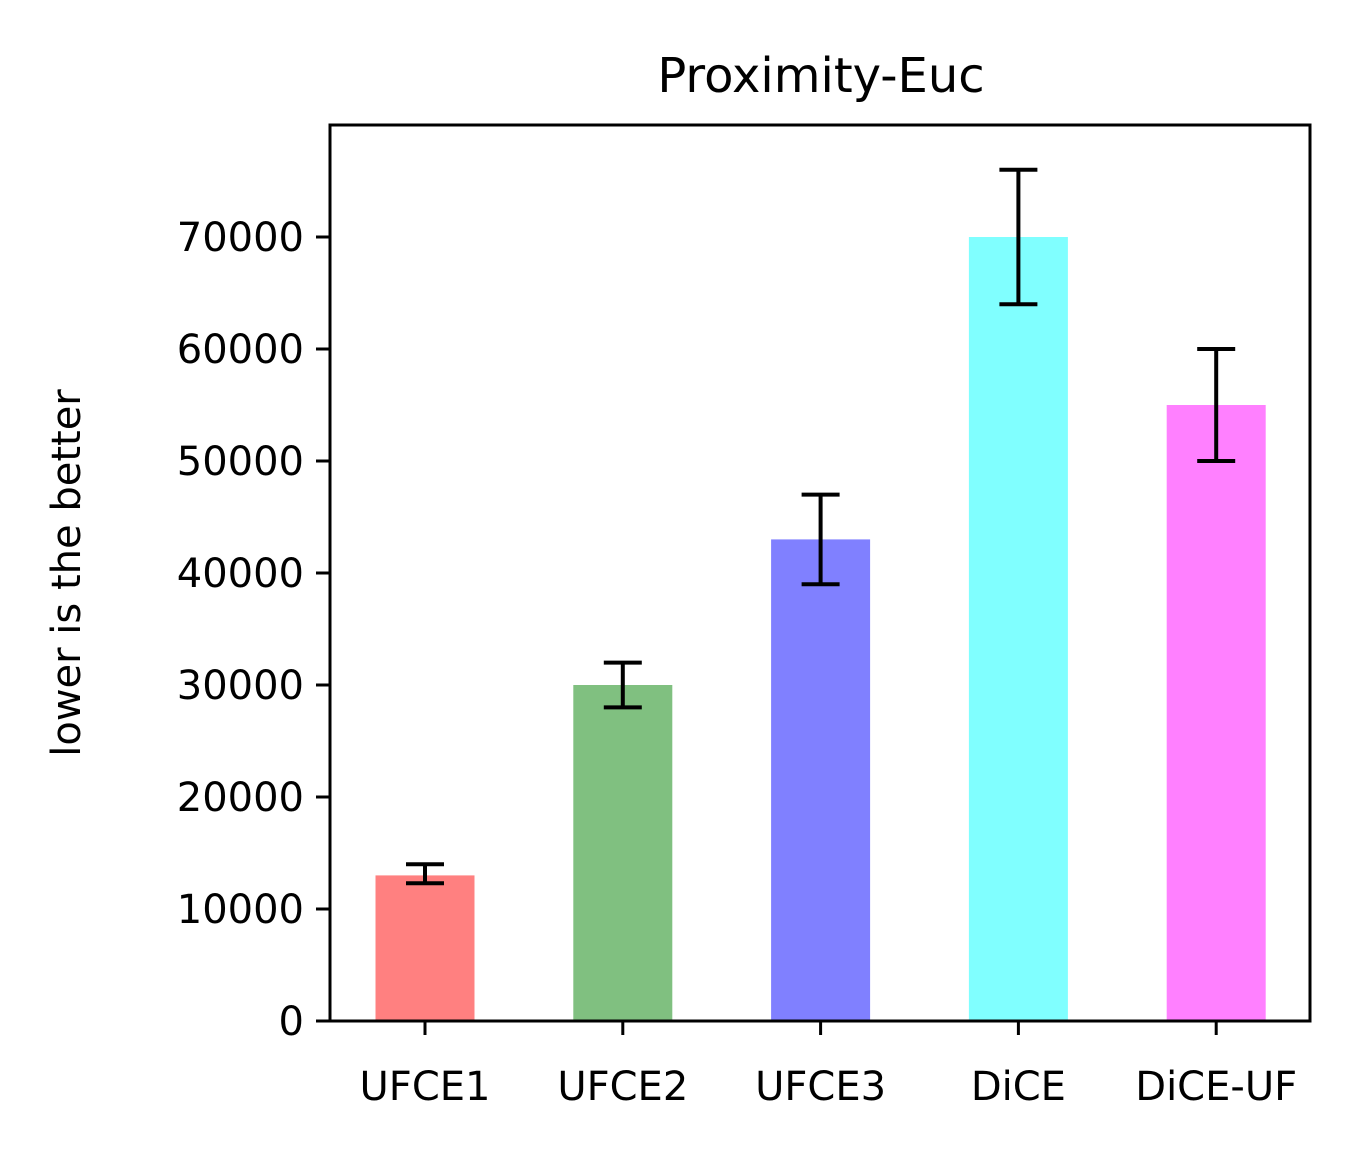  Describe the element at coordinates (820, 539) in the screenshot. I see `error-bar-ufce3` at that location.